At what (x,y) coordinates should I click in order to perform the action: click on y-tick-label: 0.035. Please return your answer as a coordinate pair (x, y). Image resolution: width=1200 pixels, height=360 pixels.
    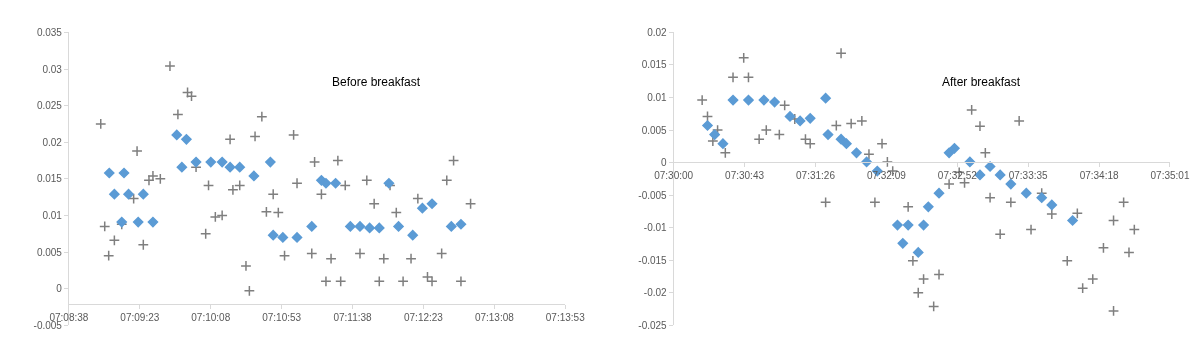
    Looking at the image, I should click on (49, 32).